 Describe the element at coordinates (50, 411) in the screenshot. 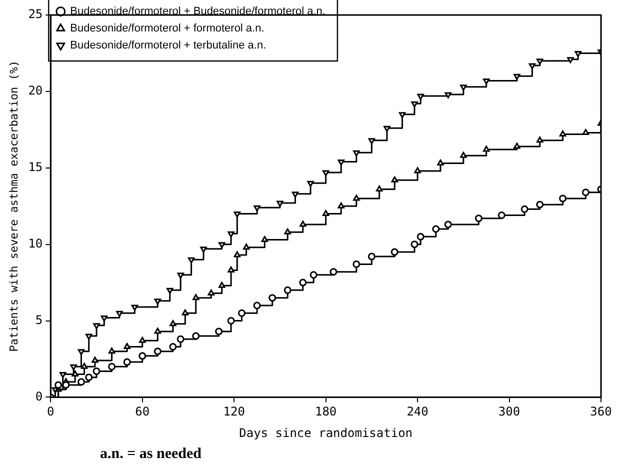

I see `x-tick-label: 0` at that location.